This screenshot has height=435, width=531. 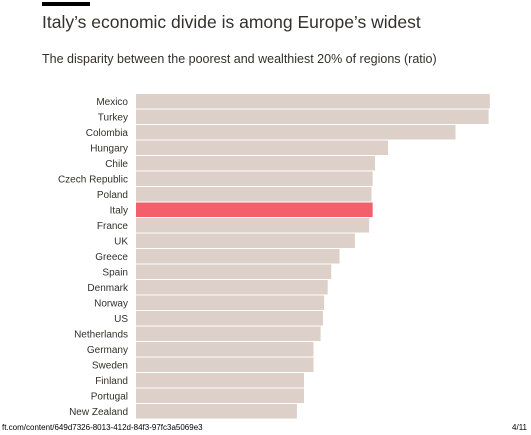 I want to click on category-label: Germany, so click(x=107, y=350).